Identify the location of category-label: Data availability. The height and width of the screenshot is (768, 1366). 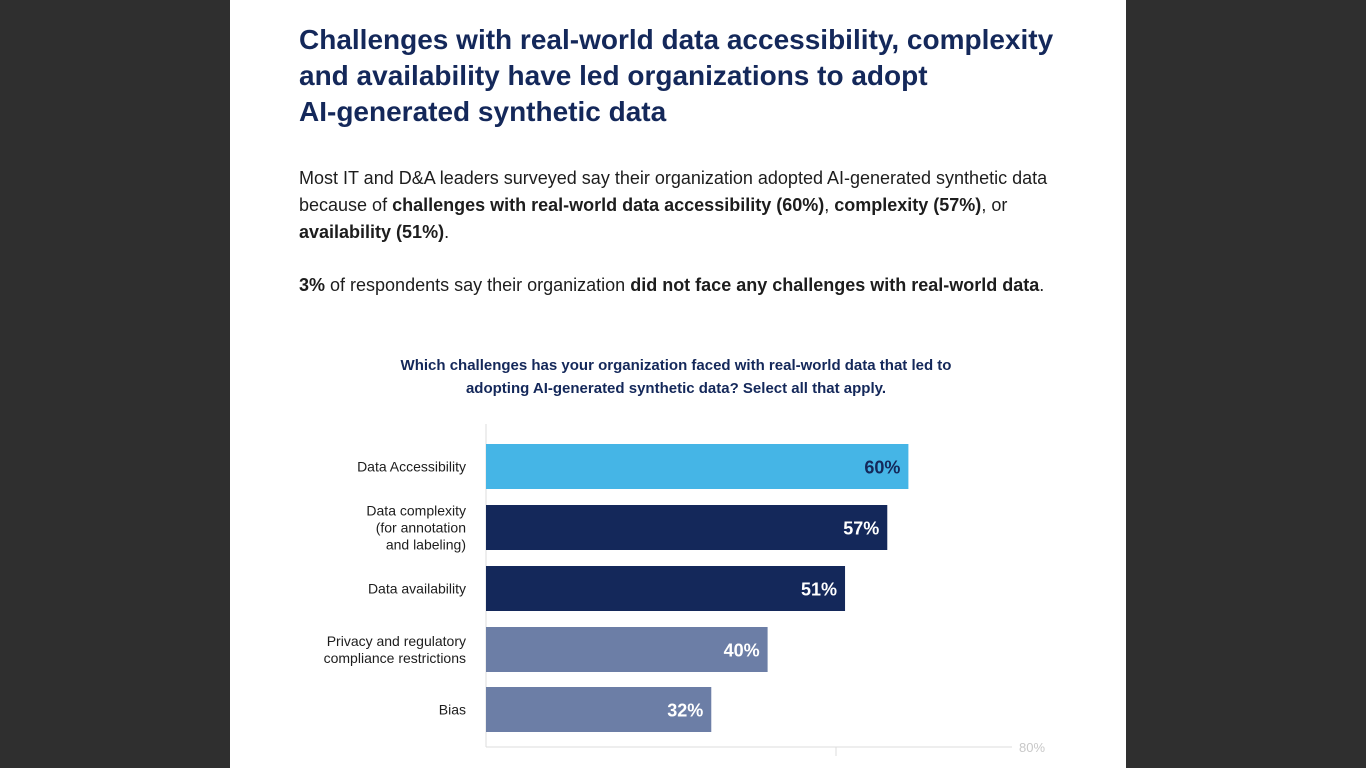
(417, 589).